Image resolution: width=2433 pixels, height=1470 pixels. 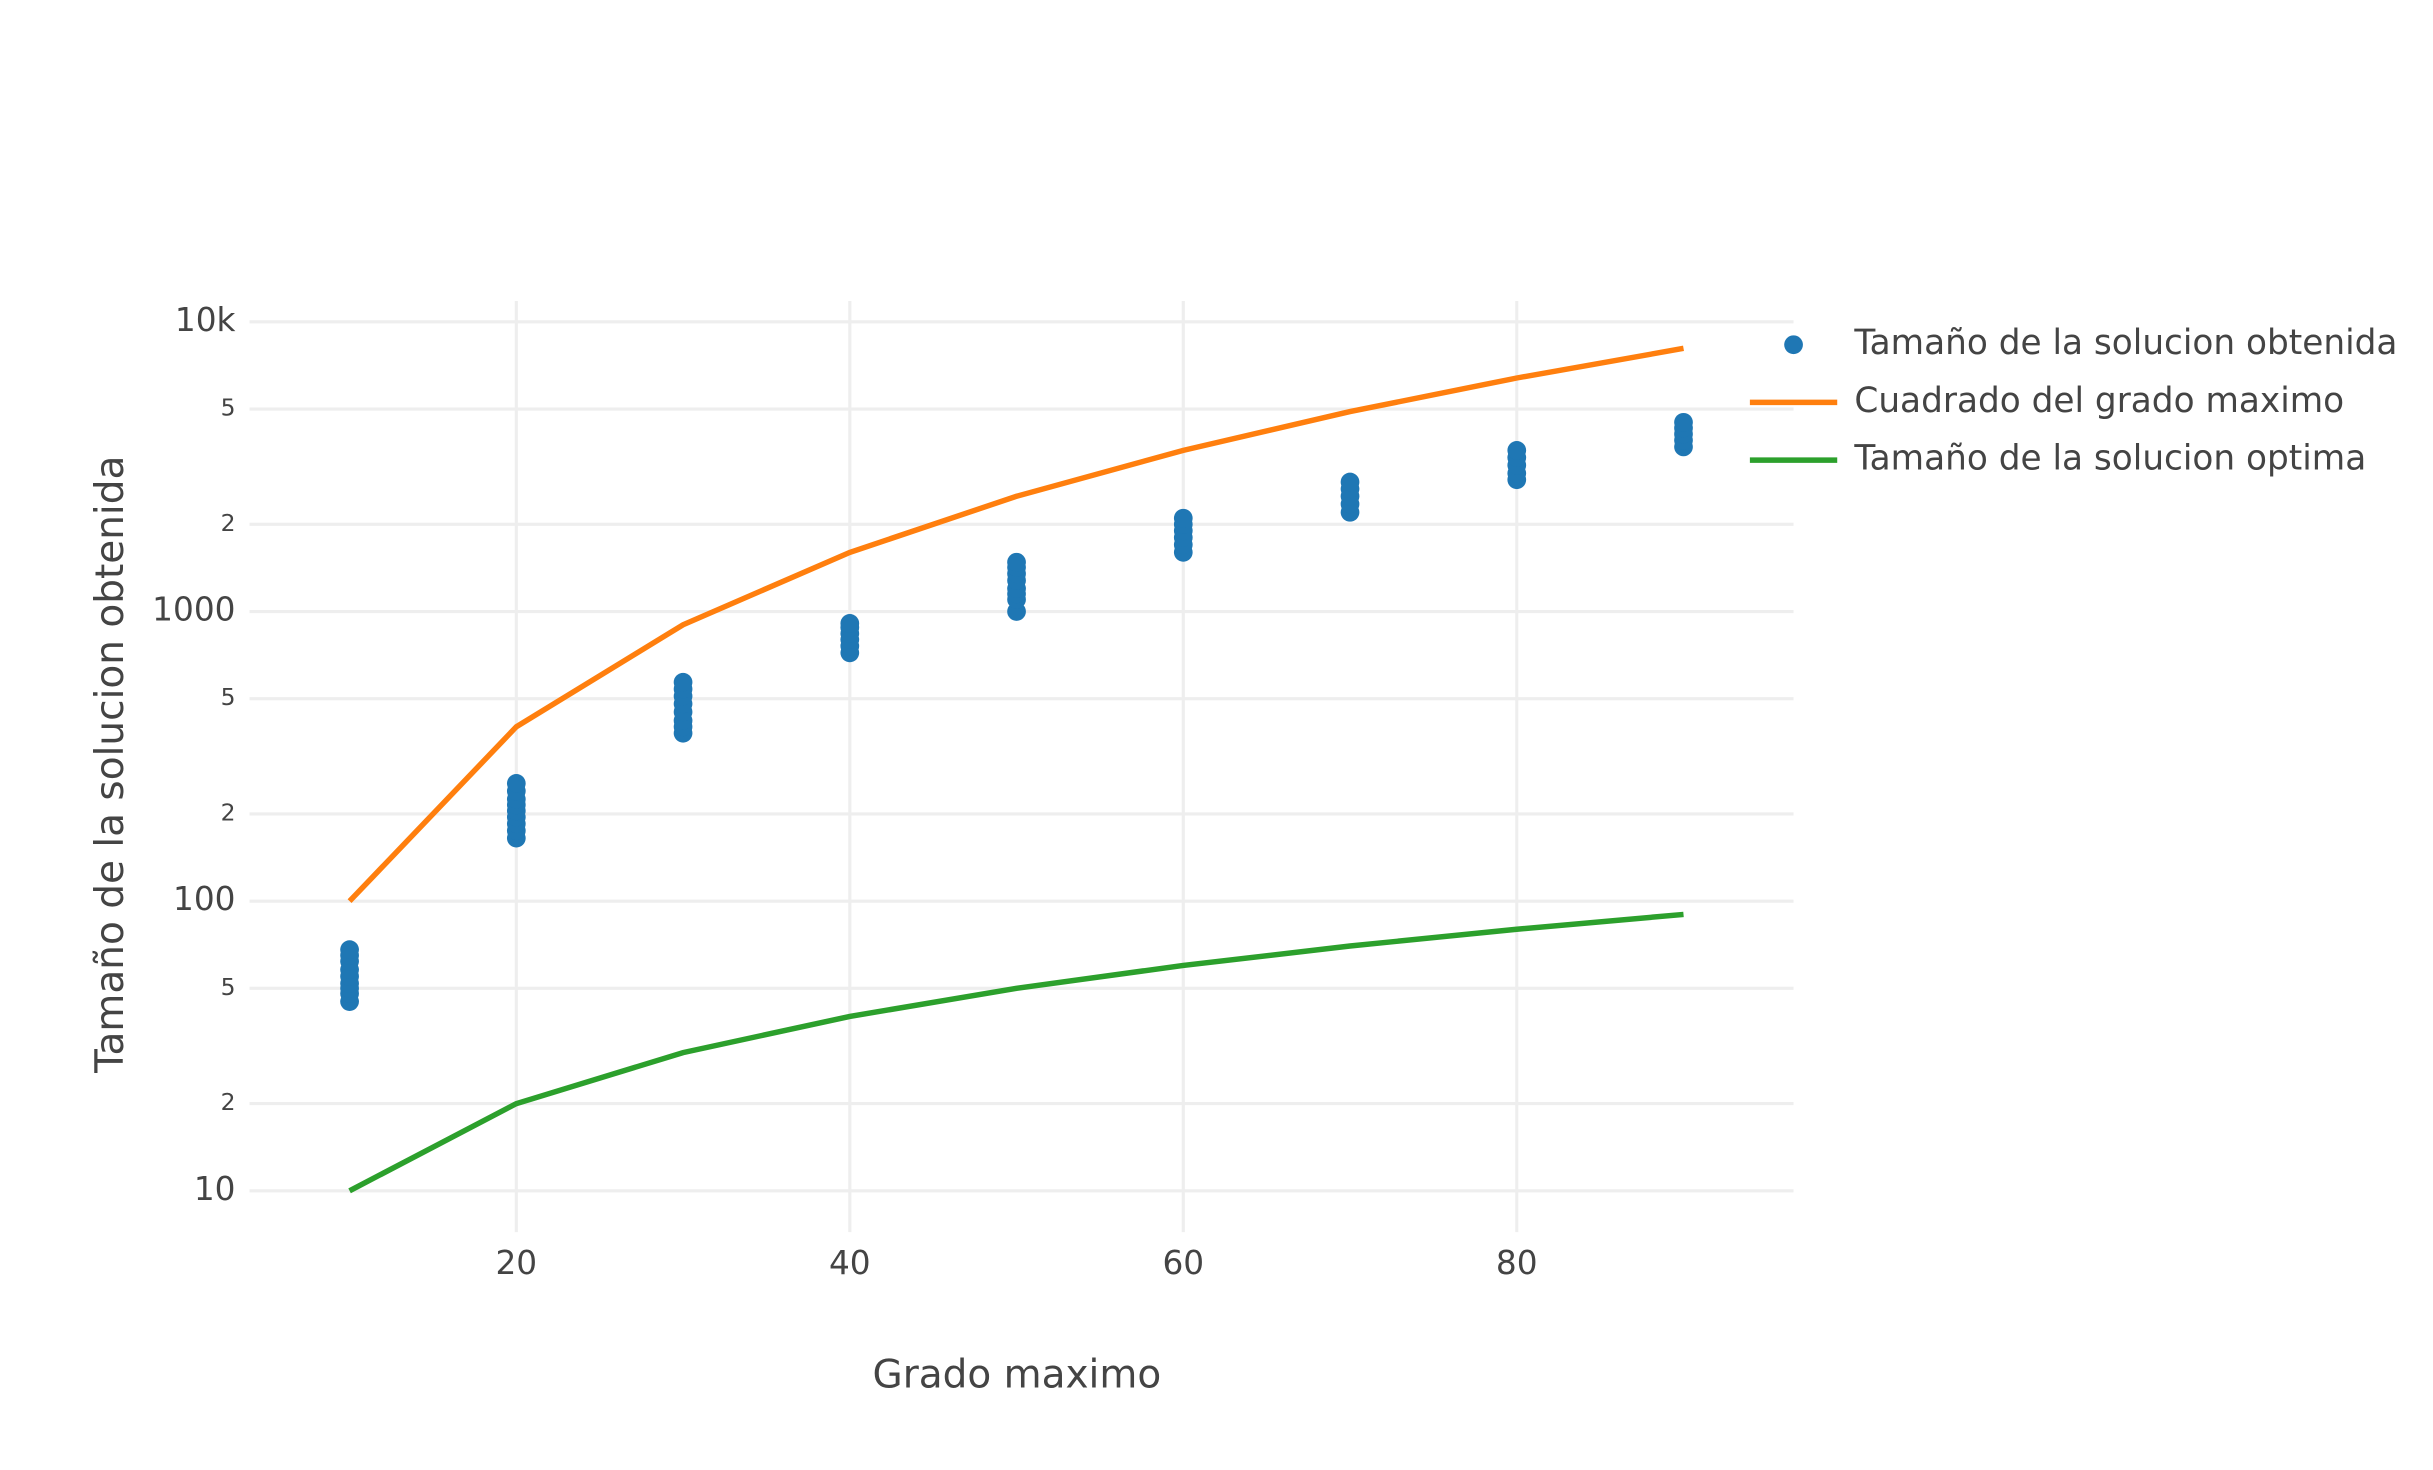 What do you see at coordinates (2109, 459) in the screenshot?
I see `legend-label: Tamaño de la solucion optima` at bounding box center [2109, 459].